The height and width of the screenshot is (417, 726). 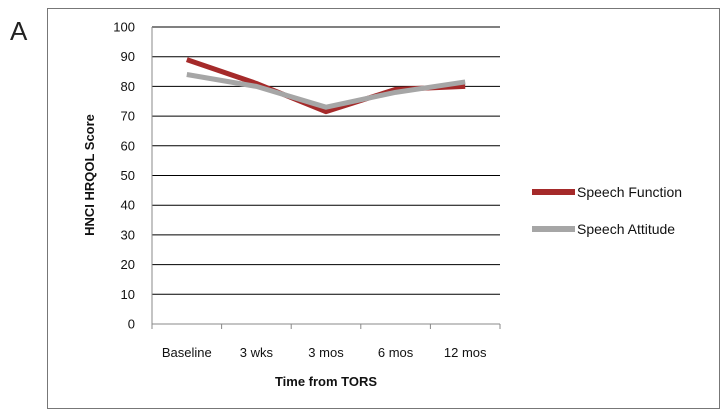 What do you see at coordinates (128, 86) in the screenshot?
I see `y-tick-label: 80` at bounding box center [128, 86].